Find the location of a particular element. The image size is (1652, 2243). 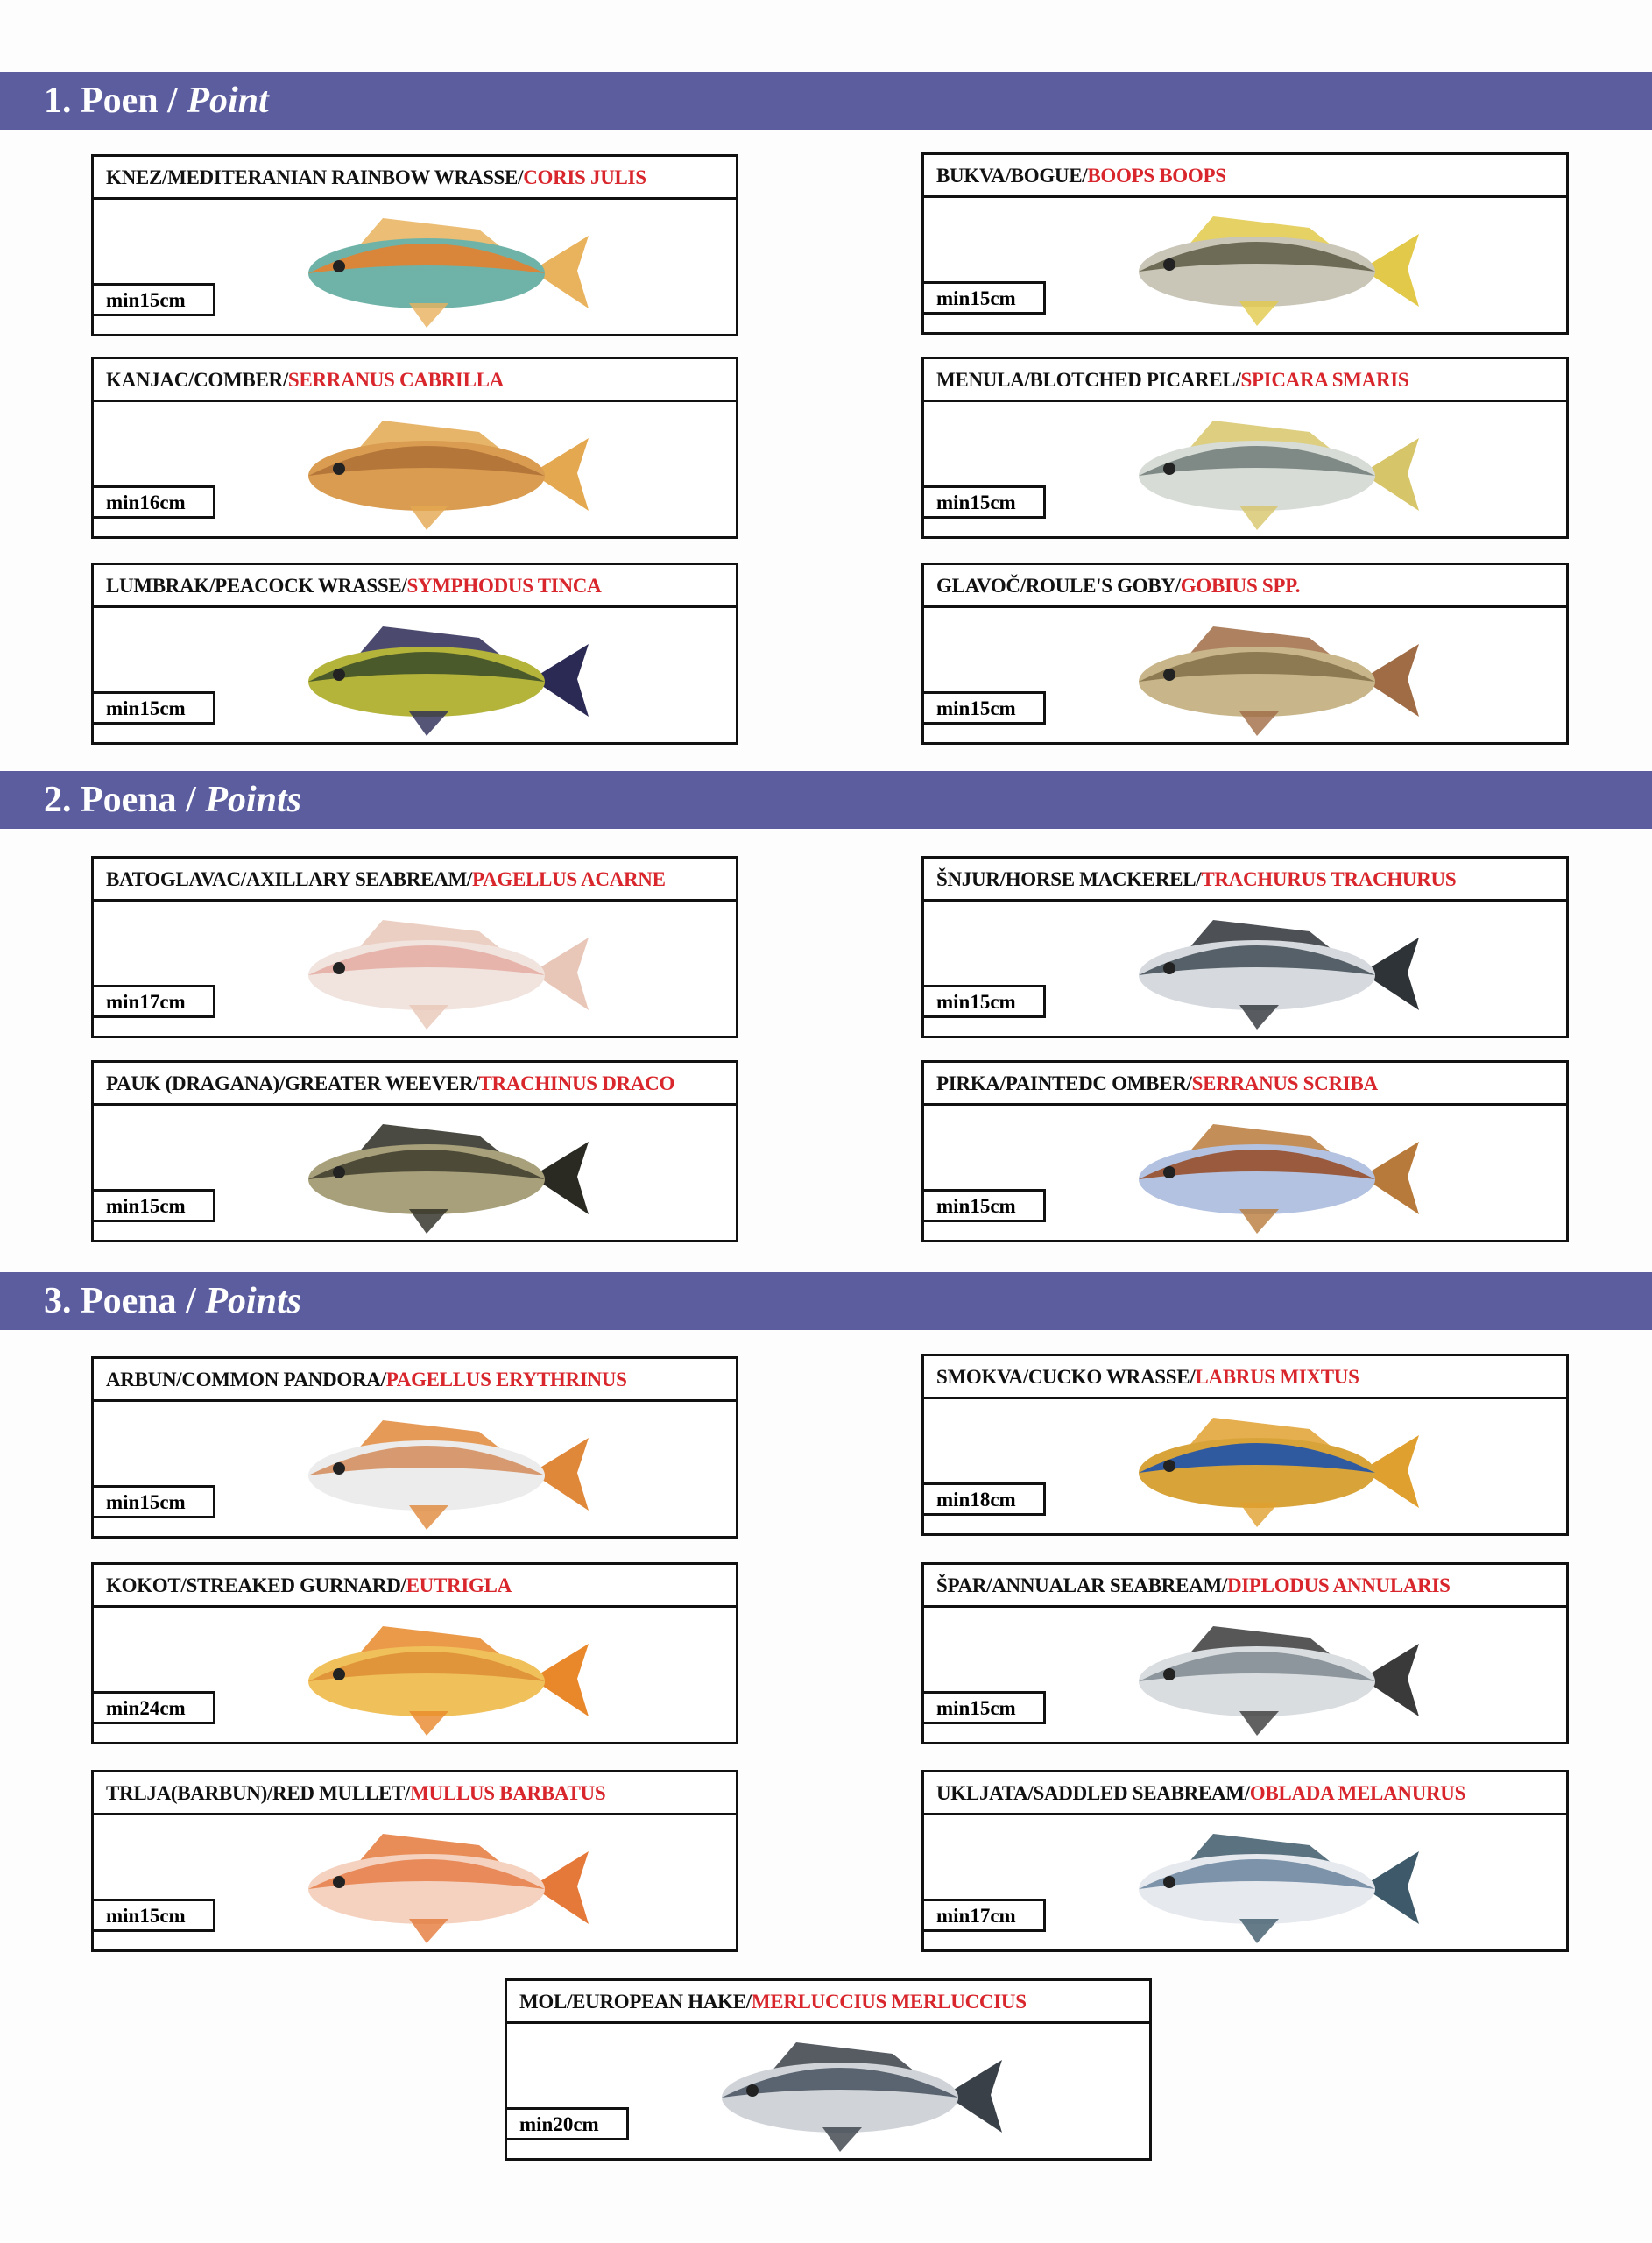

section-label-en: Point is located at coordinates (228, 101).